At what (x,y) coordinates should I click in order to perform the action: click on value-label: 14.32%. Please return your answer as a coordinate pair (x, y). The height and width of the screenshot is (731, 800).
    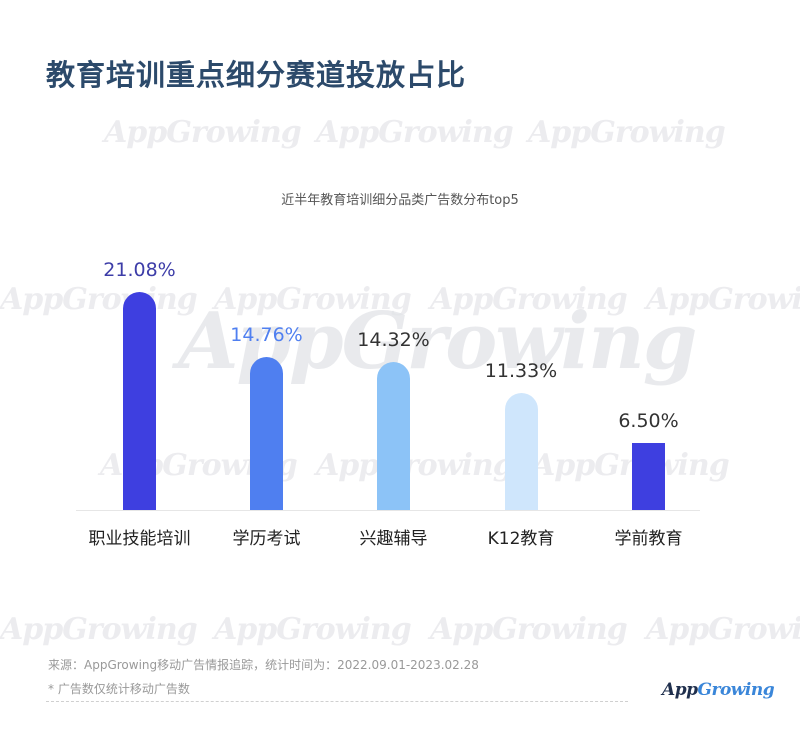
    Looking at the image, I should click on (393, 340).